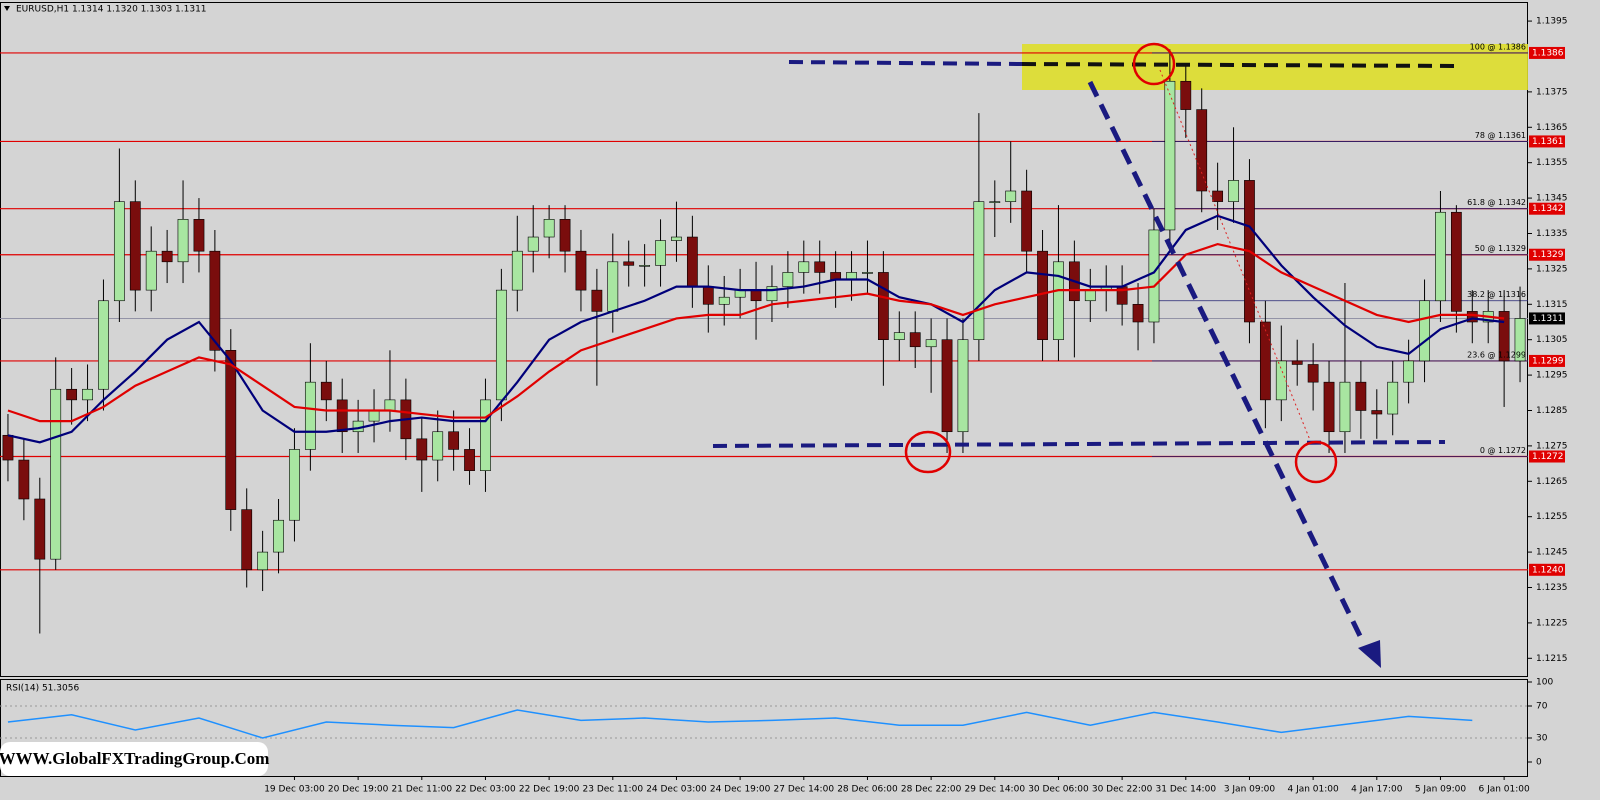 This screenshot has width=1600, height=800. What do you see at coordinates (1548, 570) in the screenshot?
I see `level-tag-label: 1.1240` at bounding box center [1548, 570].